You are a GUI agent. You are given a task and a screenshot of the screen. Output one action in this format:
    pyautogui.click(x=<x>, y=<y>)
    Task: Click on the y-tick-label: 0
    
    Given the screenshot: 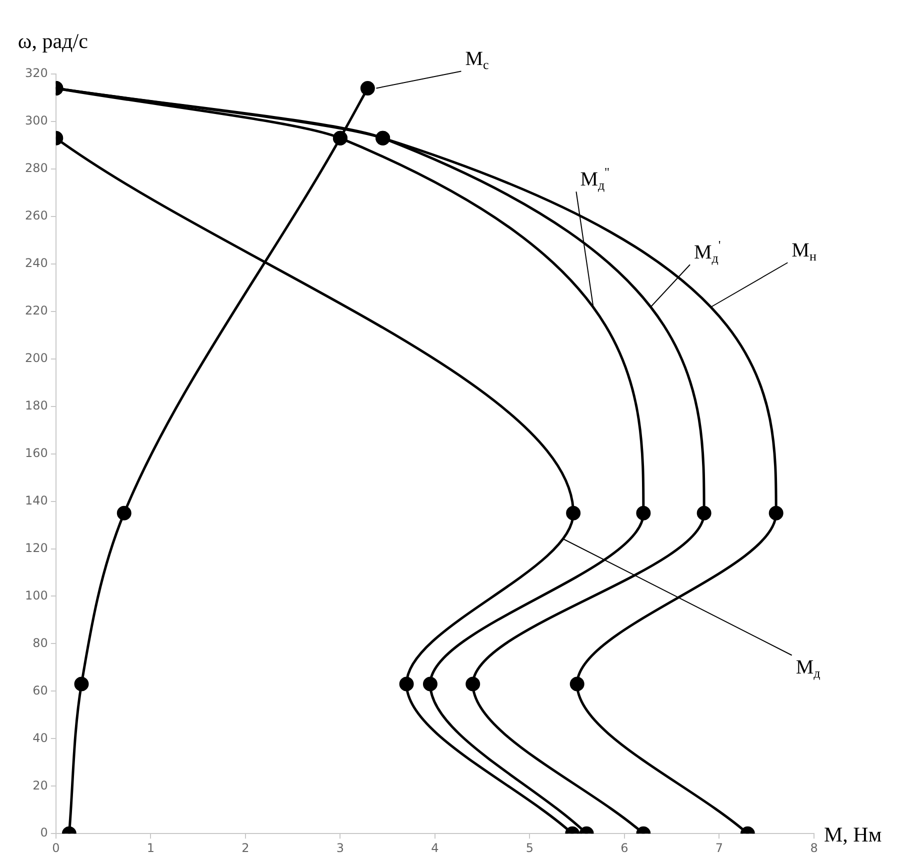 What is the action you would take?
    pyautogui.click(x=44, y=833)
    